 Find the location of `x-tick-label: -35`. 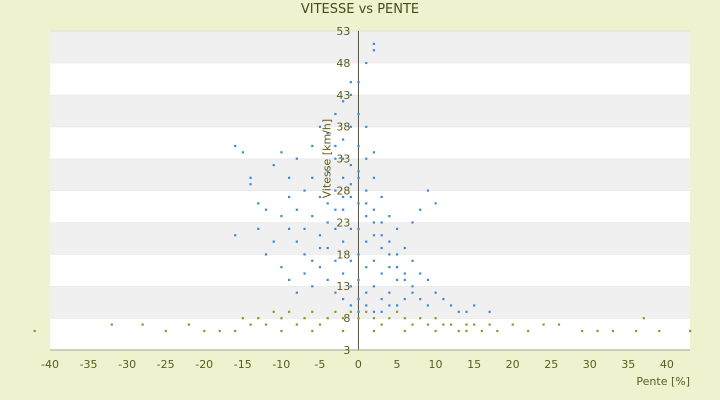

x-tick-label: -35 is located at coordinates (89, 364).